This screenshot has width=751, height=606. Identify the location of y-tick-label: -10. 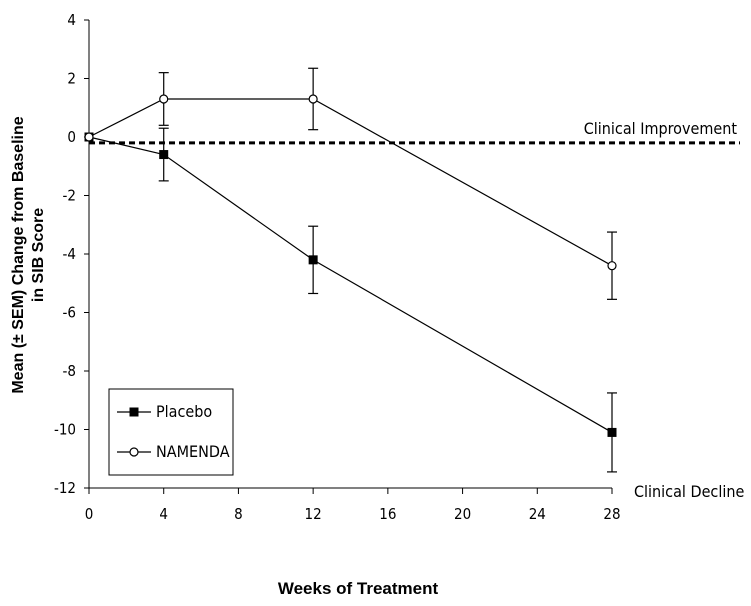
(65, 430).